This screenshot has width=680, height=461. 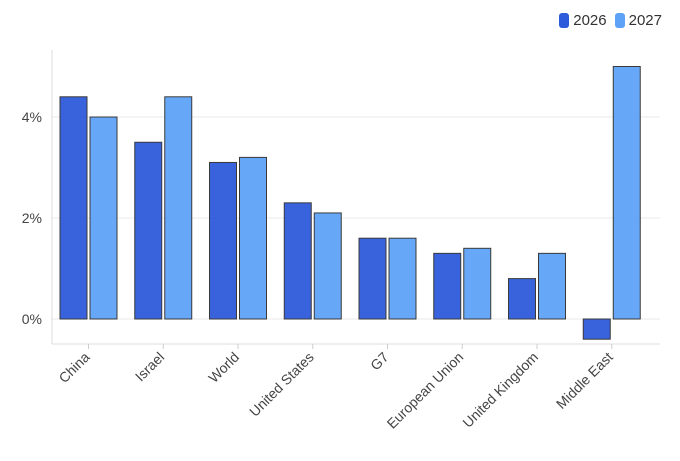 What do you see at coordinates (590, 20) in the screenshot?
I see `legend-label-2026: 2026` at bounding box center [590, 20].